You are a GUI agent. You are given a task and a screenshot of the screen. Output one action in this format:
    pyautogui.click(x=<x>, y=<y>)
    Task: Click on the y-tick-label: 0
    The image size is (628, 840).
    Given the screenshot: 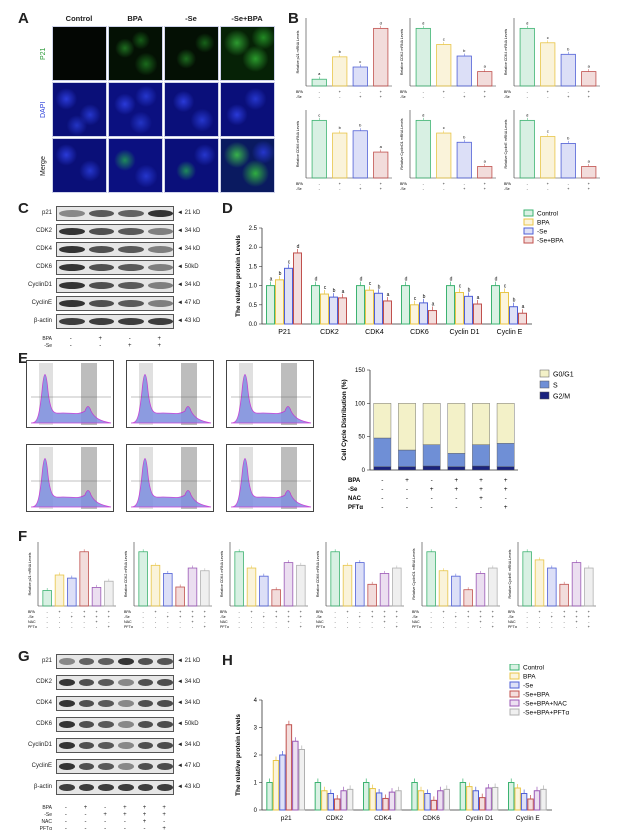 What is the action you would take?
    pyautogui.click(x=256, y=811)
    